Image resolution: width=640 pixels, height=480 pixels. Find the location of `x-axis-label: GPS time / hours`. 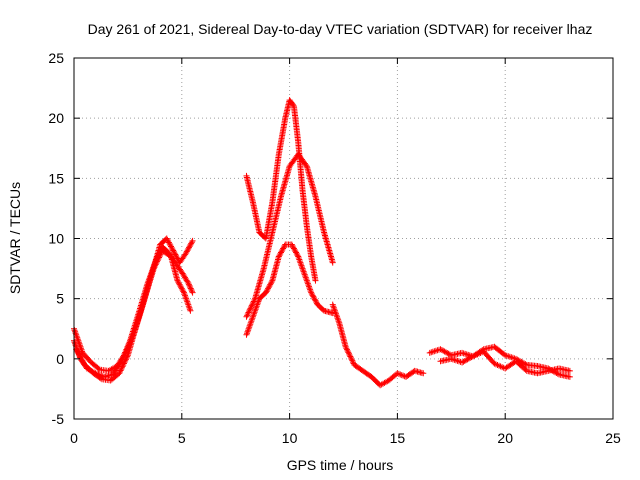

x-axis-label: GPS time / hours is located at coordinates (340, 465).